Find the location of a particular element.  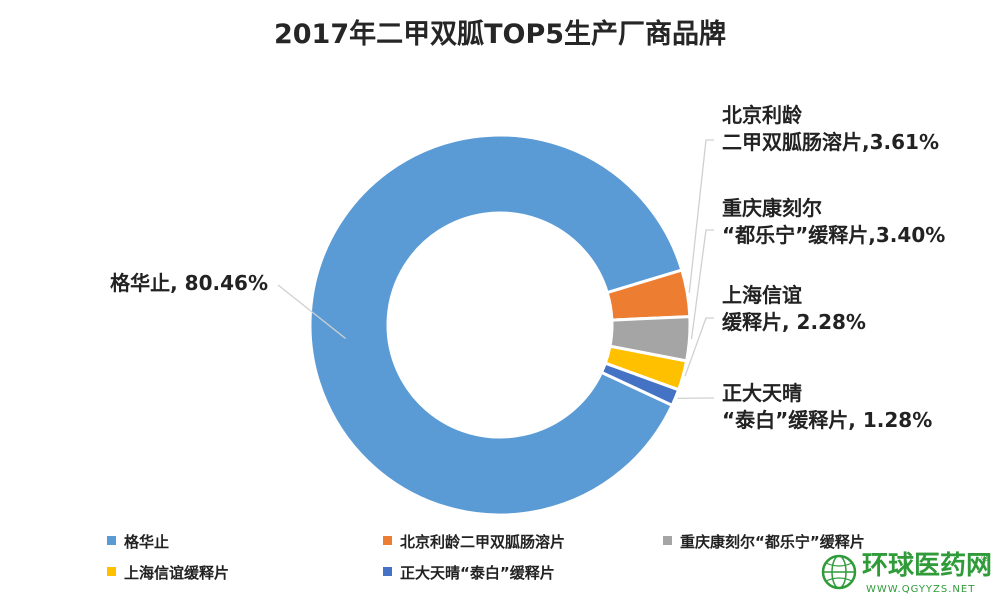

chart-title: 2017年二甲双胍TOP5生产厂商品牌 is located at coordinates (500, 34).